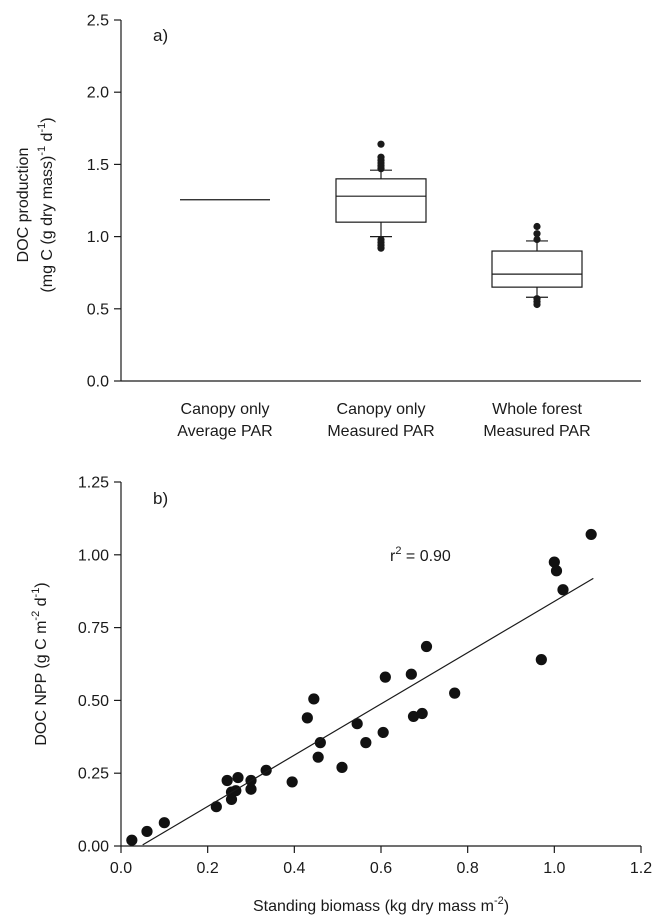  What do you see at coordinates (93, 847) in the screenshot?
I see `panel-b-y-tick-label: 0.00` at bounding box center [93, 847].